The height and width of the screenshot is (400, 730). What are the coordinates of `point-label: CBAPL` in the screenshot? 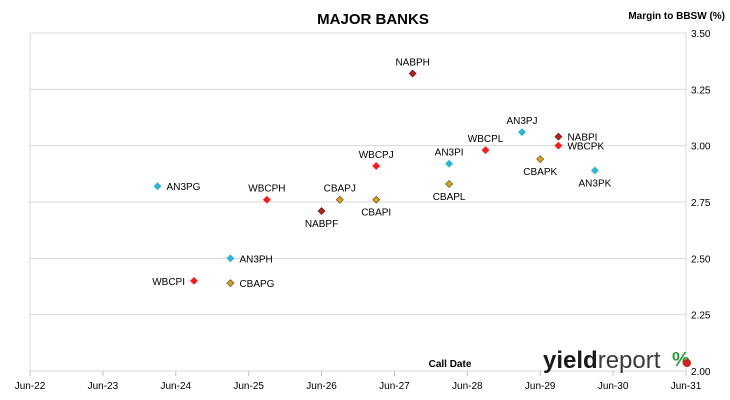 It's located at (449, 197).